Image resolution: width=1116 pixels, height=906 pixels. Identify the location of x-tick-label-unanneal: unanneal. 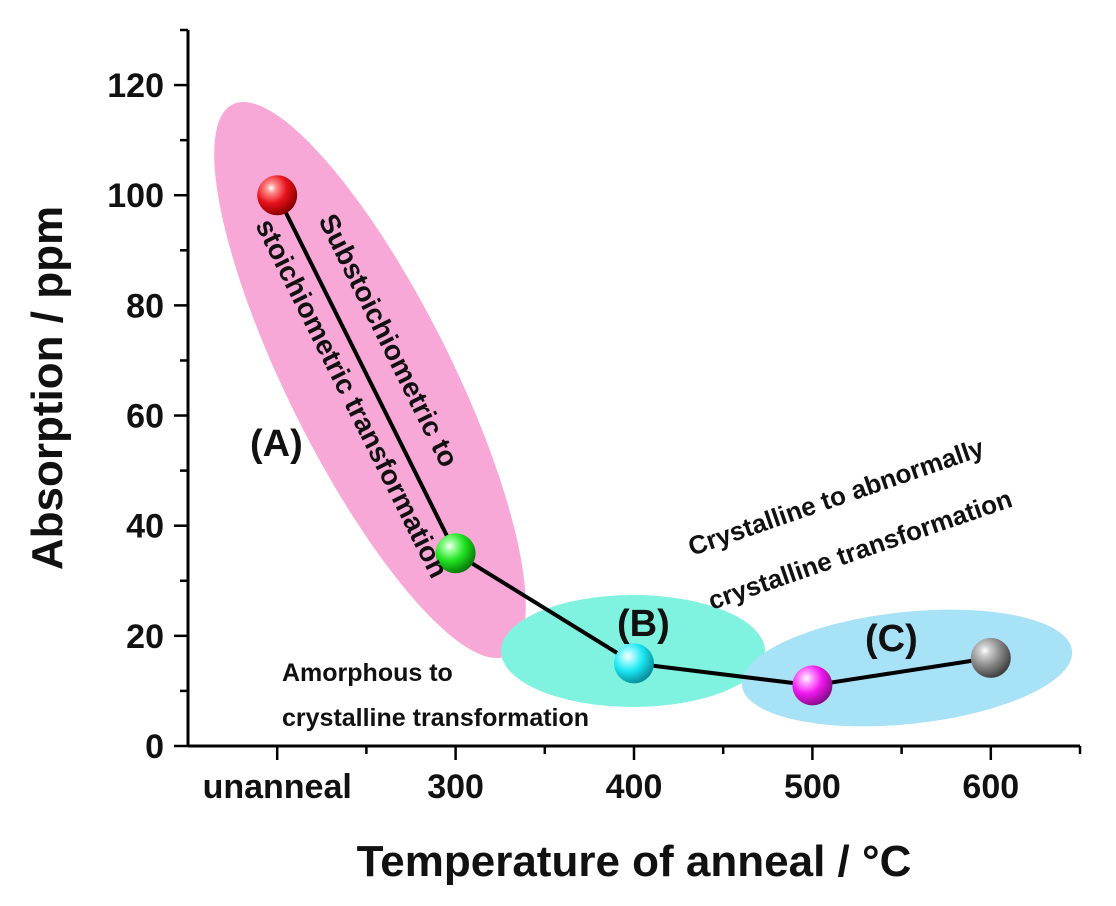
(277, 787).